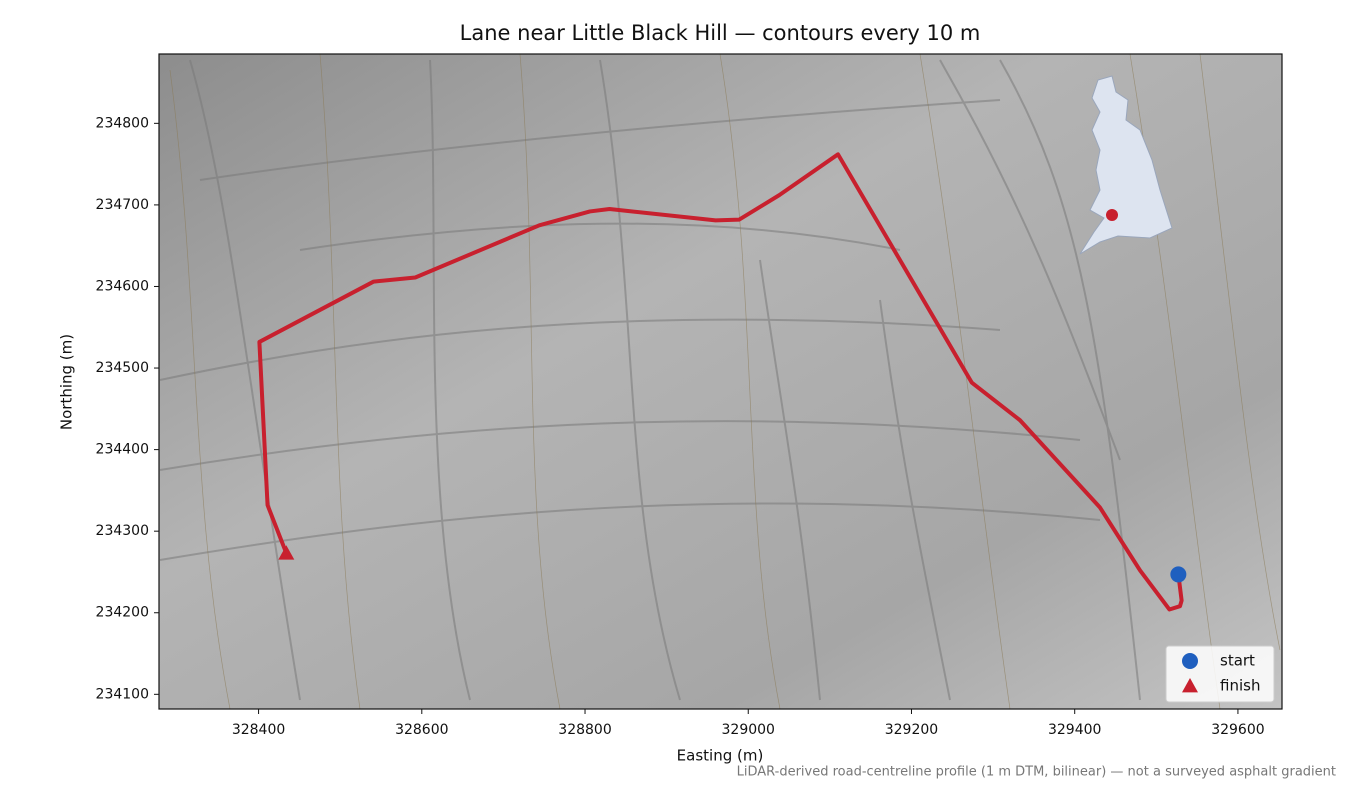 This screenshot has width=1350, height=788. Describe the element at coordinates (911, 730) in the screenshot. I see `x-tick-label: 329200` at that location.